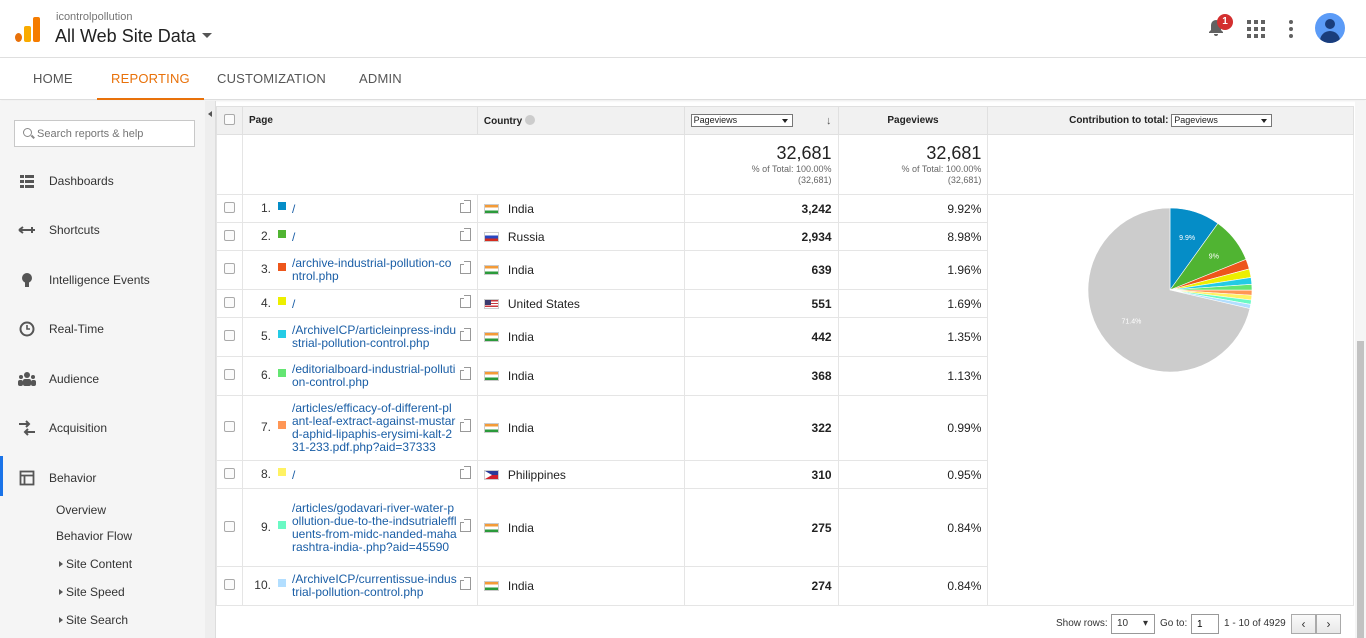 This screenshot has height=638, width=1366. Describe the element at coordinates (272, 78) in the screenshot. I see `tab-customization: CUSTOMIZATION` at that location.